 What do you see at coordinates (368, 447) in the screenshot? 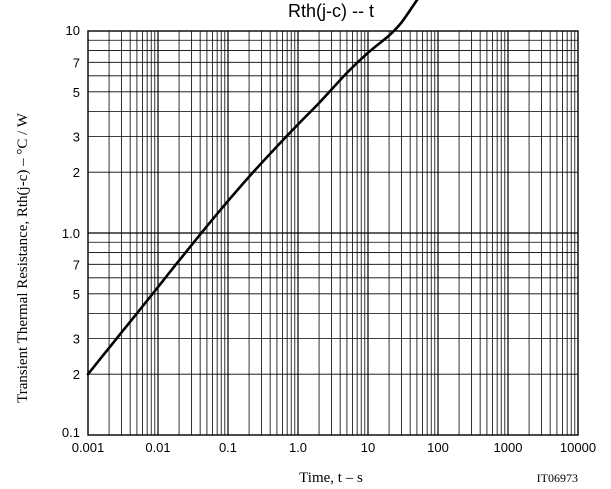
I see `x-tick-label: 10` at bounding box center [368, 447].